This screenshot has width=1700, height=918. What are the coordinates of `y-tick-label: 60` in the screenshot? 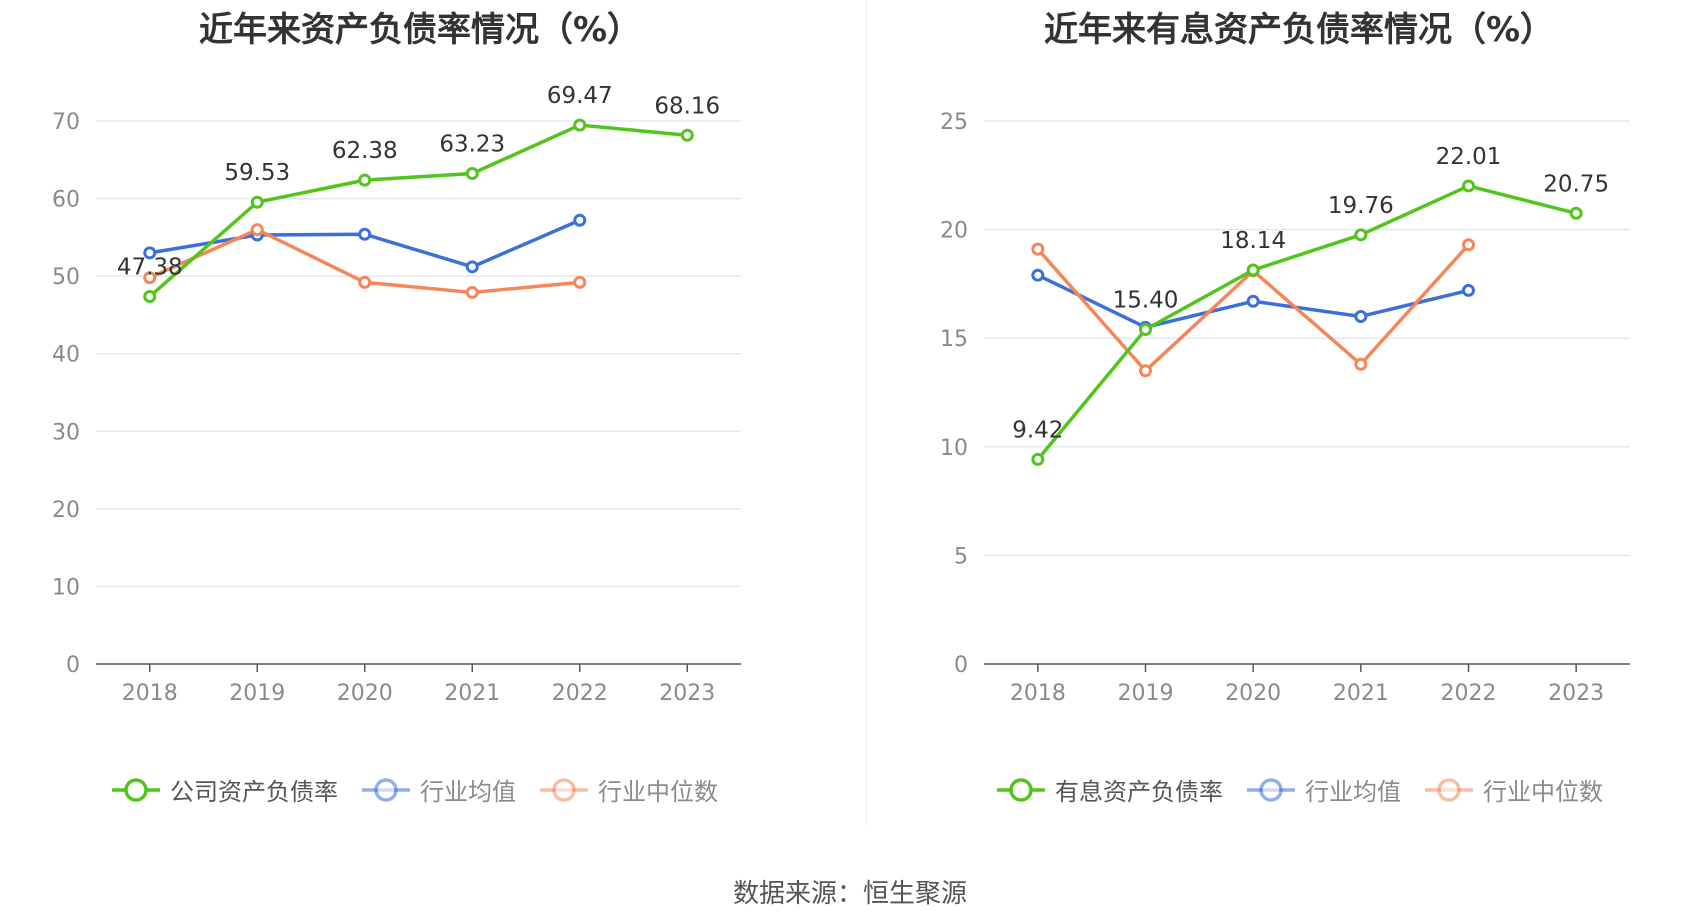 It's located at (66, 200).